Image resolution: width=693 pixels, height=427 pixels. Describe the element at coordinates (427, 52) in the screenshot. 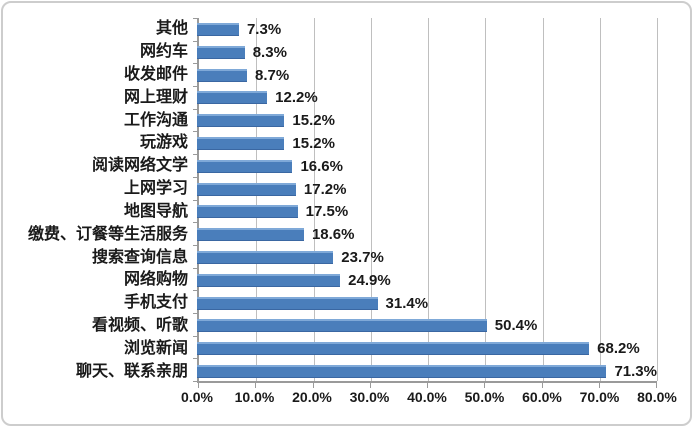

I see `bar-track: 8.3%` at that location.